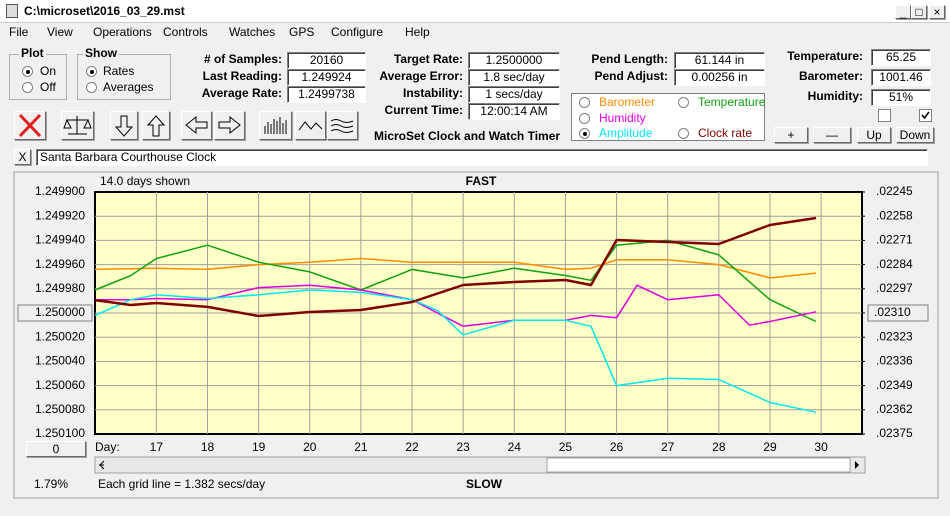  Describe the element at coordinates (894, 240) in the screenshot. I see `y2-tick-label: .02271` at that location.